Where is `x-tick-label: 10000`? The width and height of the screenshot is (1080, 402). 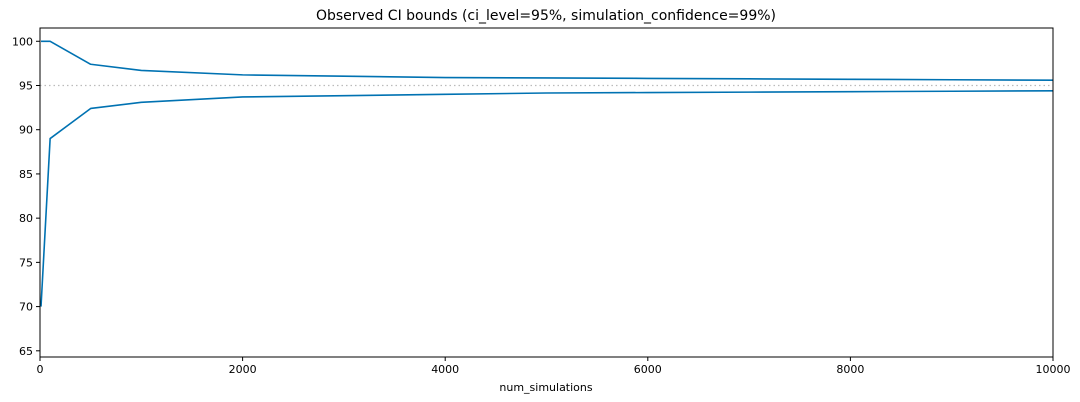
x-tick-label: 10000 is located at coordinates (1053, 369).